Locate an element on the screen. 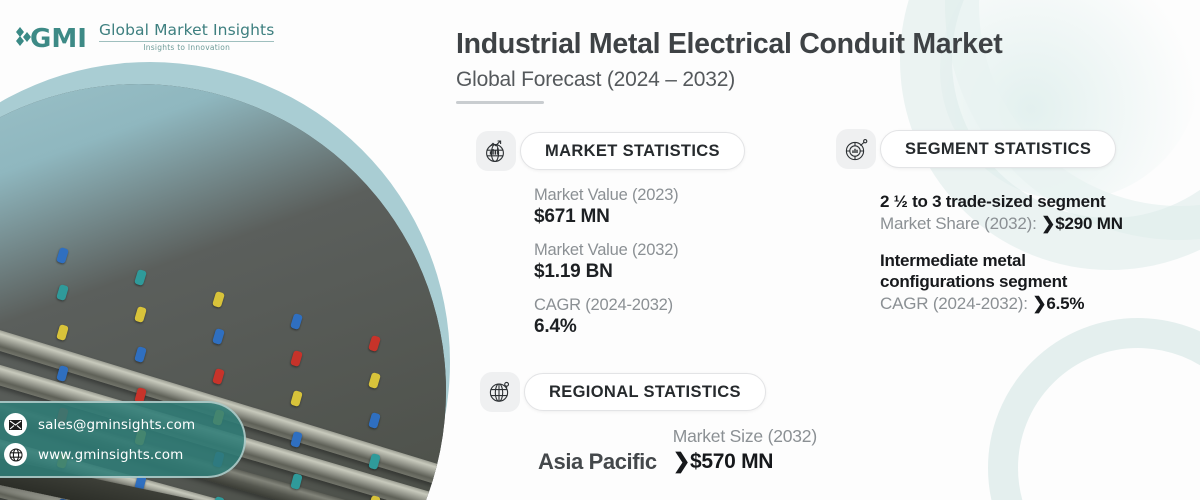 The height and width of the screenshot is (500, 1200). market-stat-item: Market Value (2032) $1.19 BN is located at coordinates (639, 262).